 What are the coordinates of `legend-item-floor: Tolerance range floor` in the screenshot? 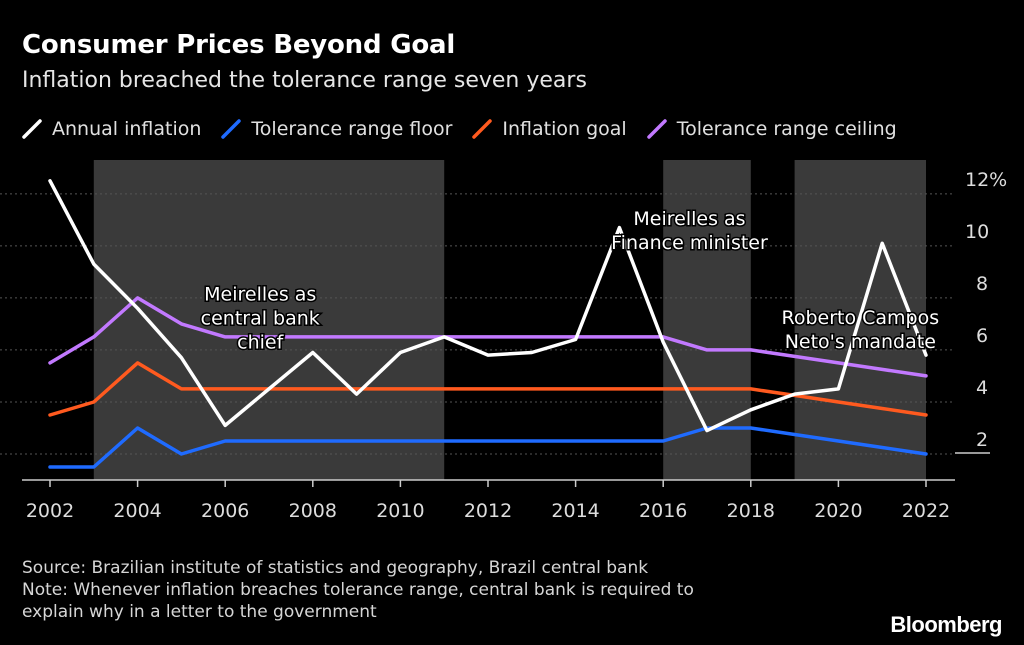 It's located at (336, 129).